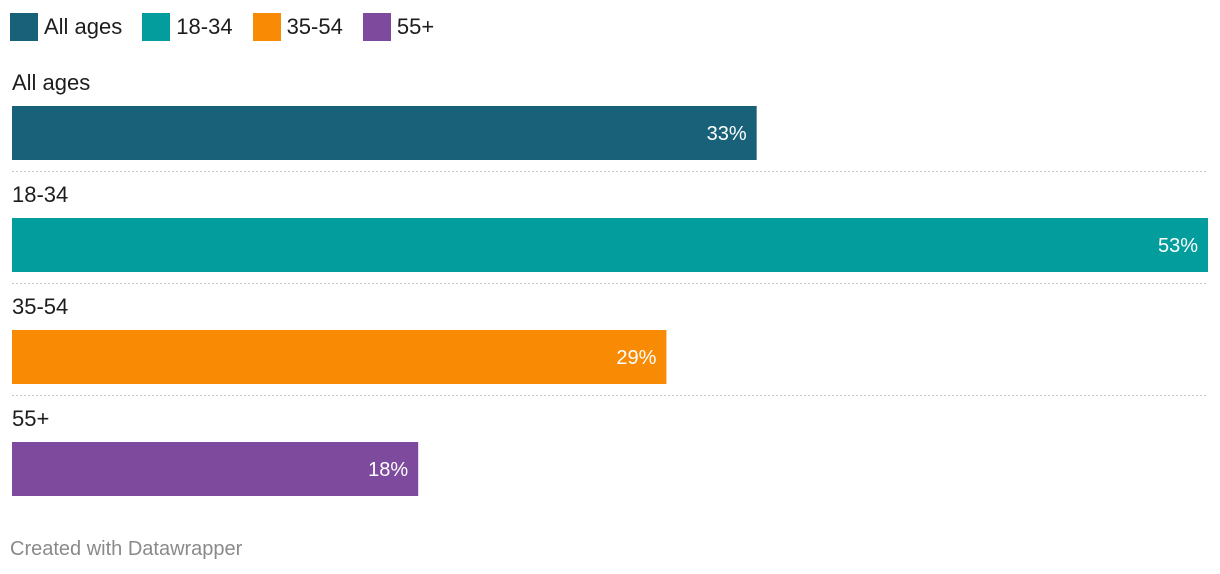 This screenshot has width=1220, height=574. Describe the element at coordinates (1178, 246) in the screenshot. I see `value-label: 53%` at that location.